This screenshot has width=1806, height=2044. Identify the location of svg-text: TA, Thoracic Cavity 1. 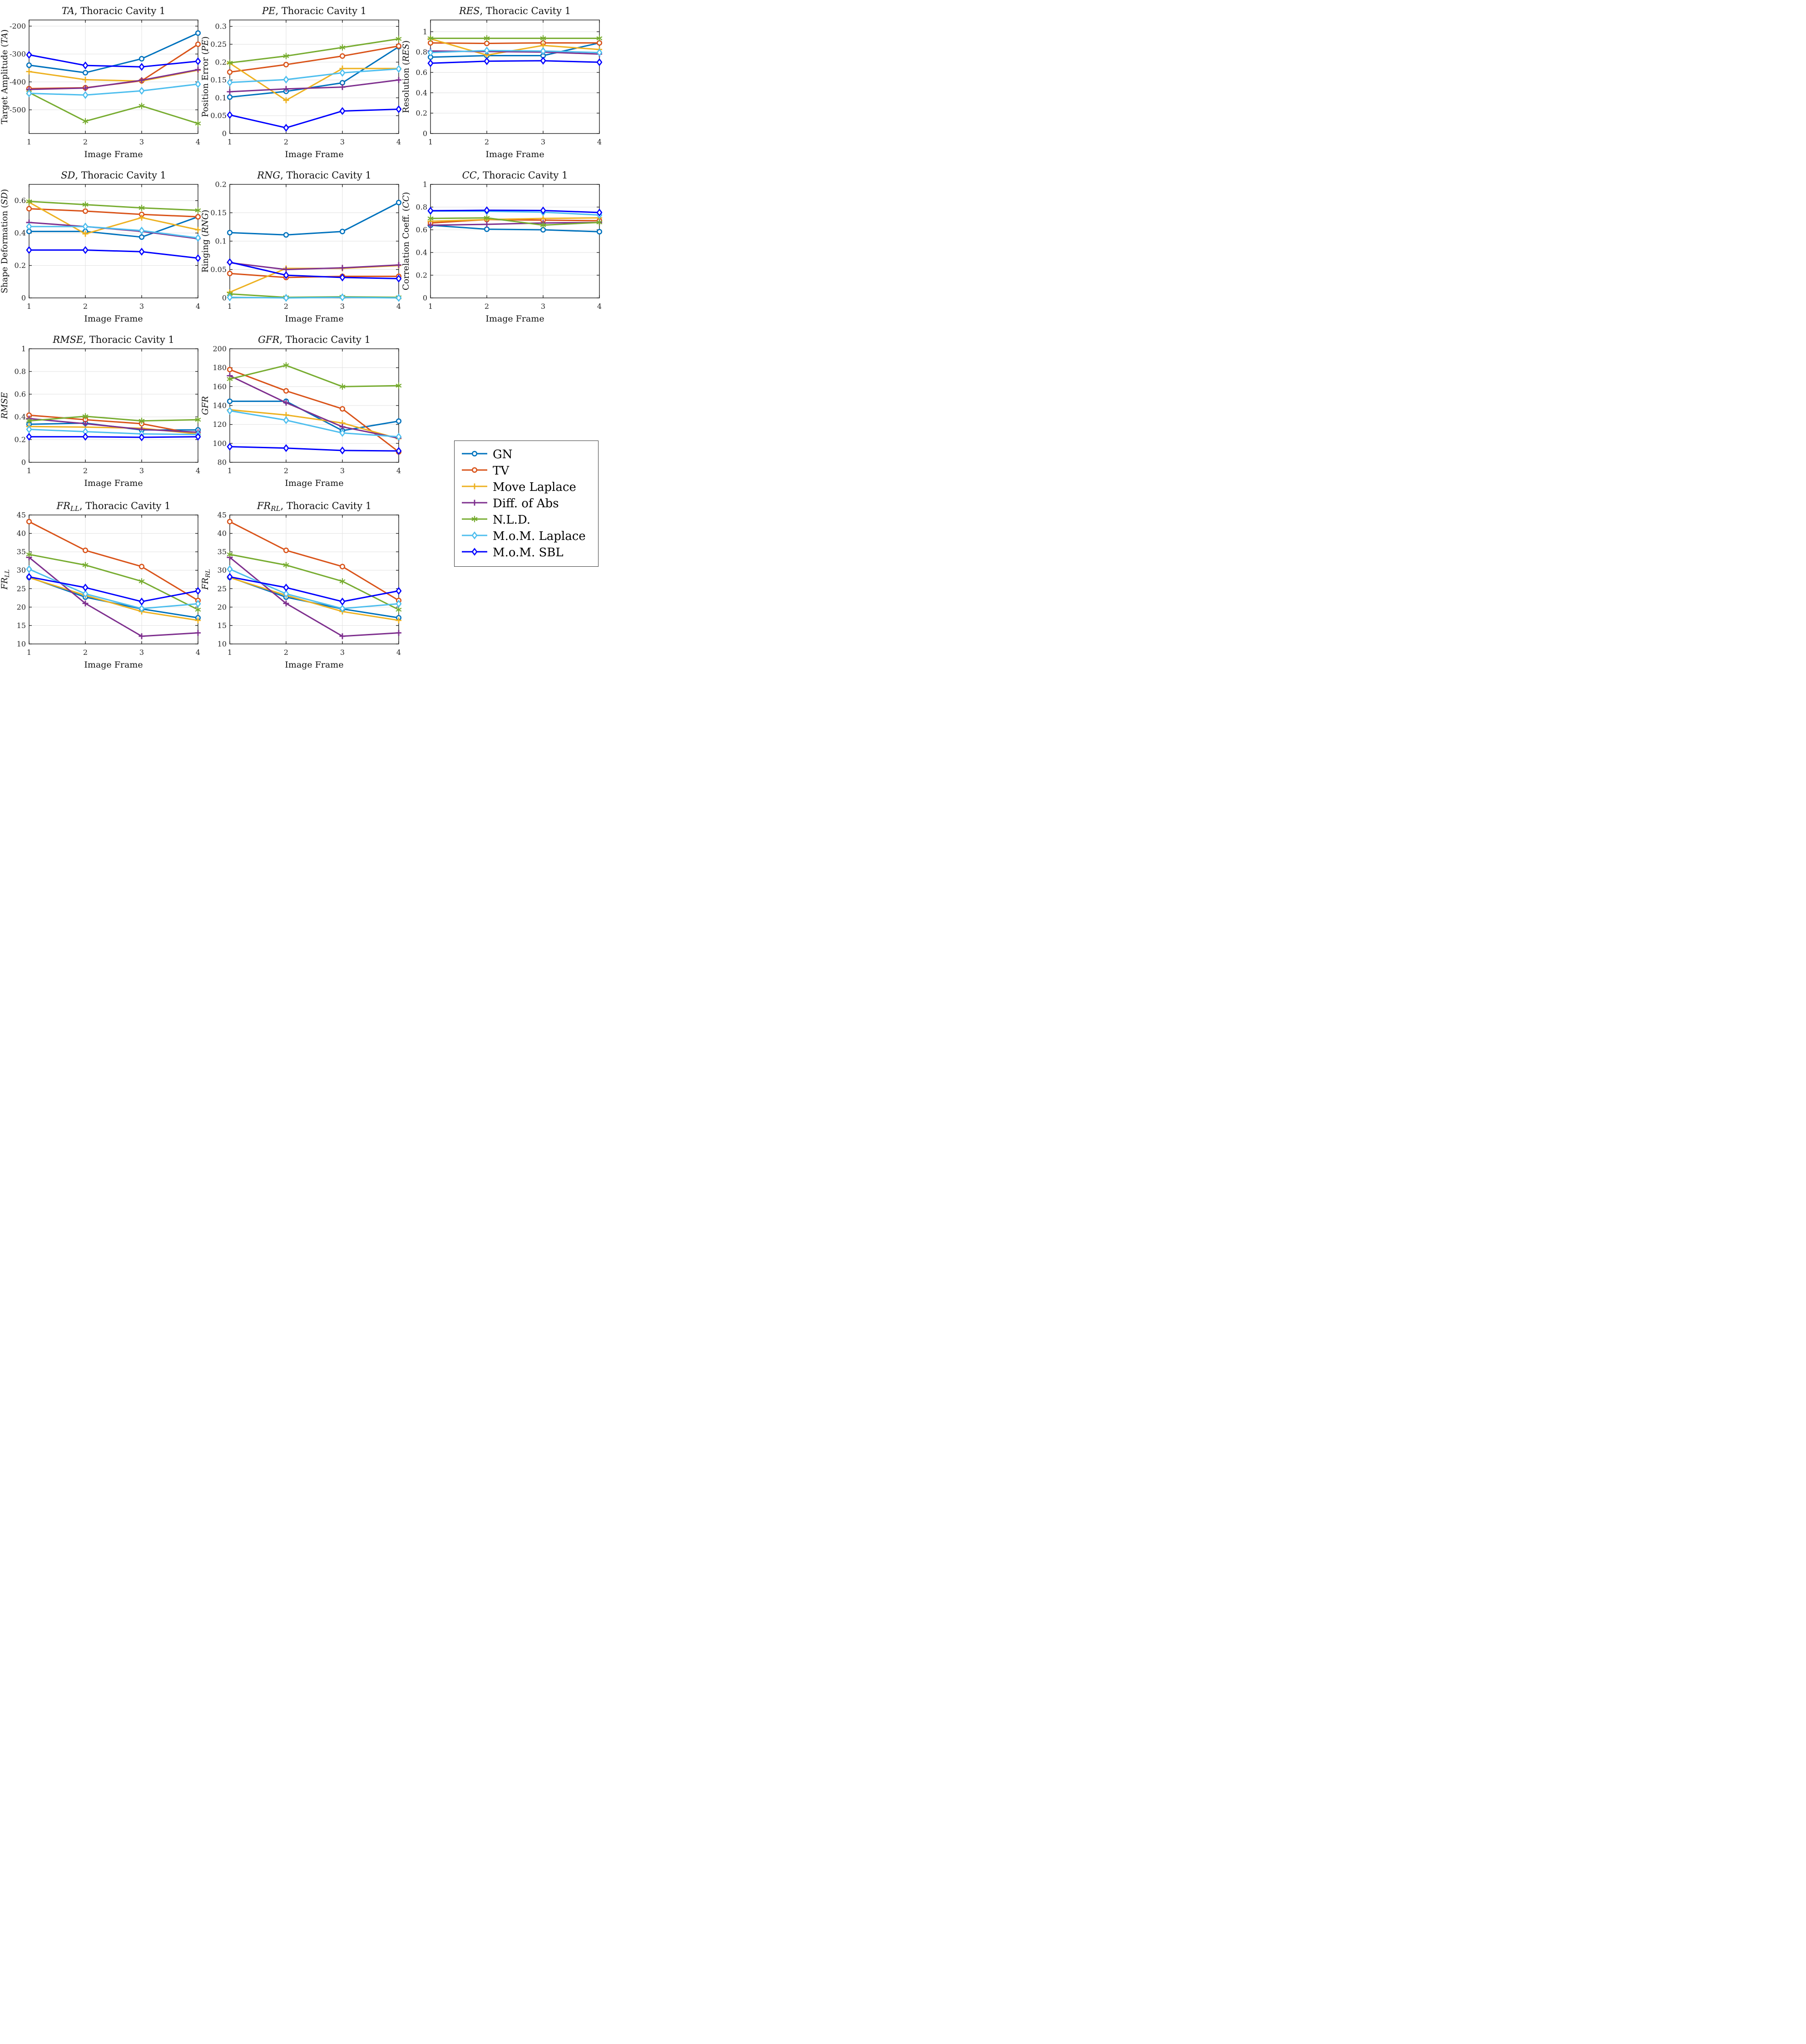
(114, 10).